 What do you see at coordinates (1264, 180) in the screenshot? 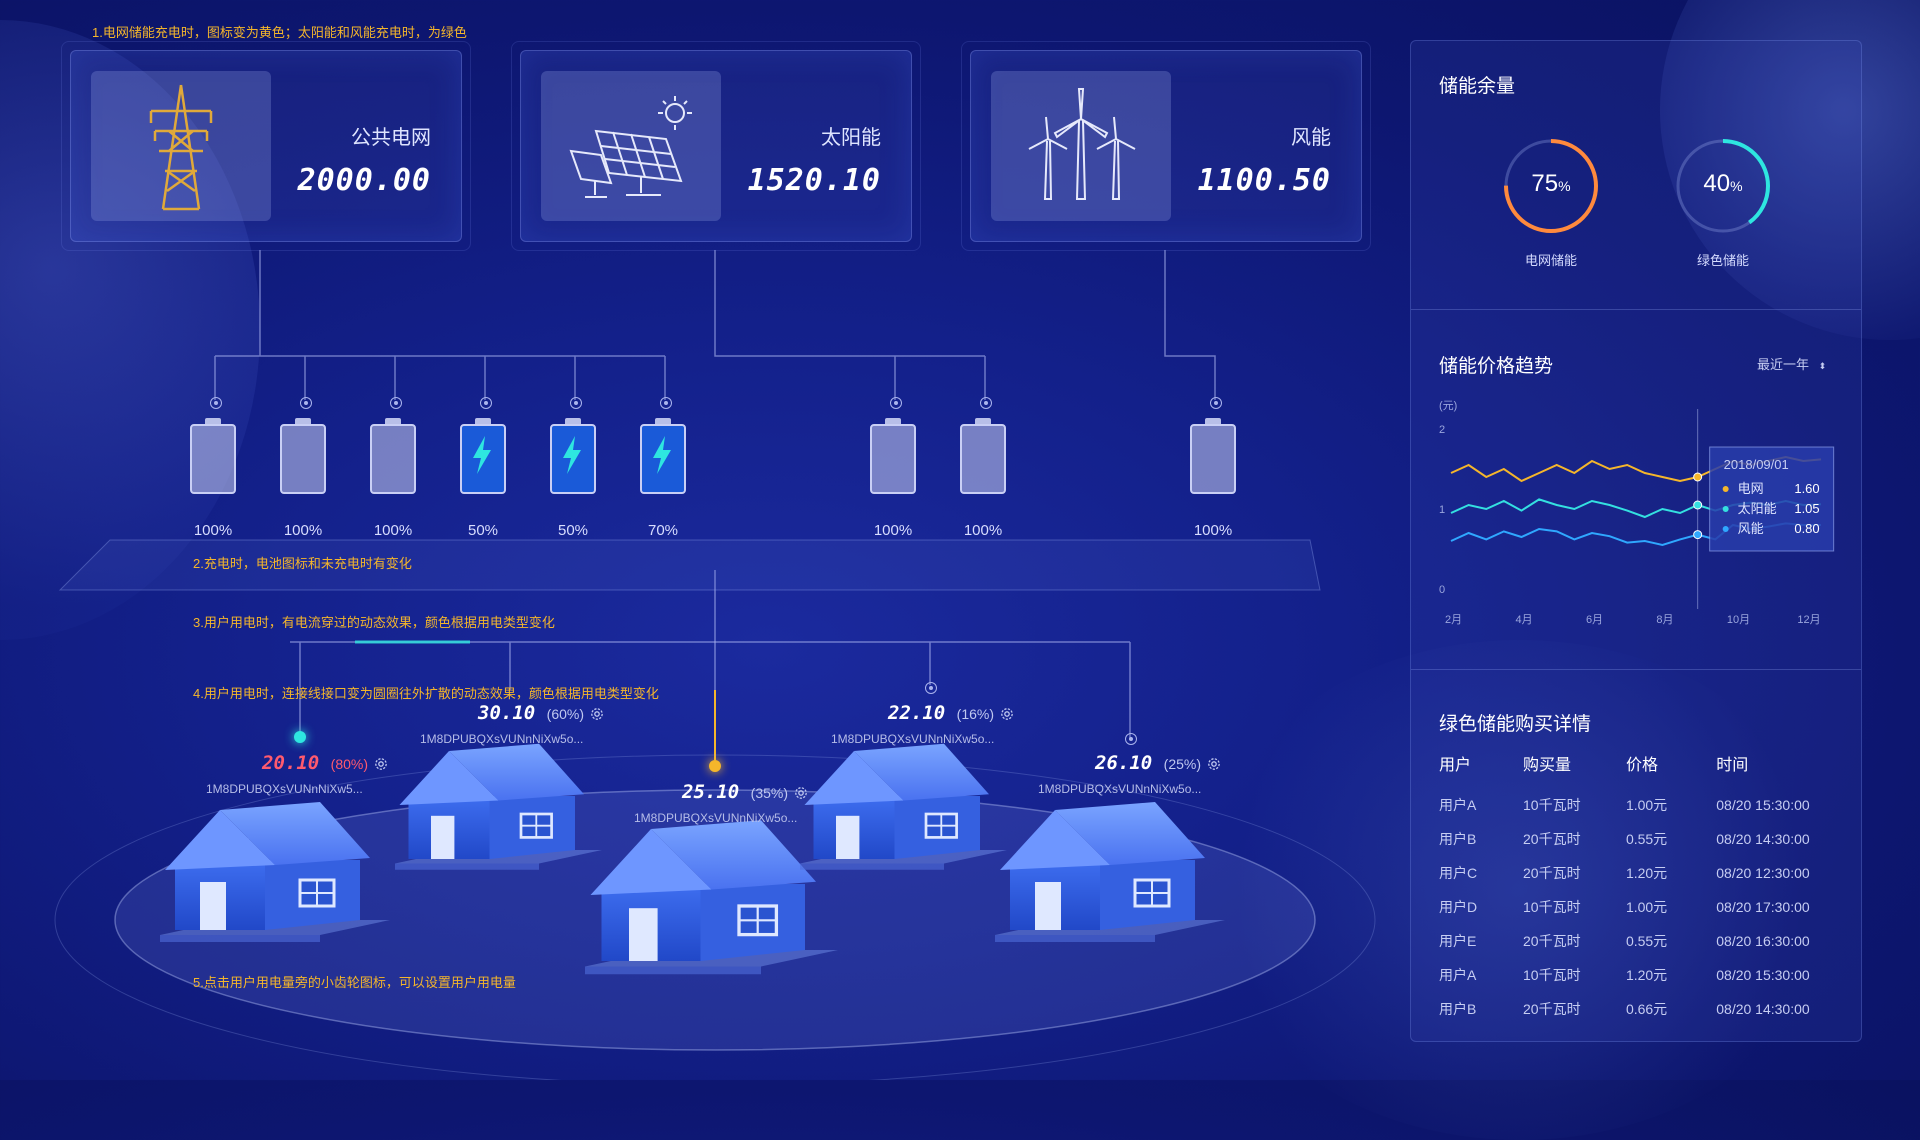
I see `source-value: 1100.50` at bounding box center [1264, 180].